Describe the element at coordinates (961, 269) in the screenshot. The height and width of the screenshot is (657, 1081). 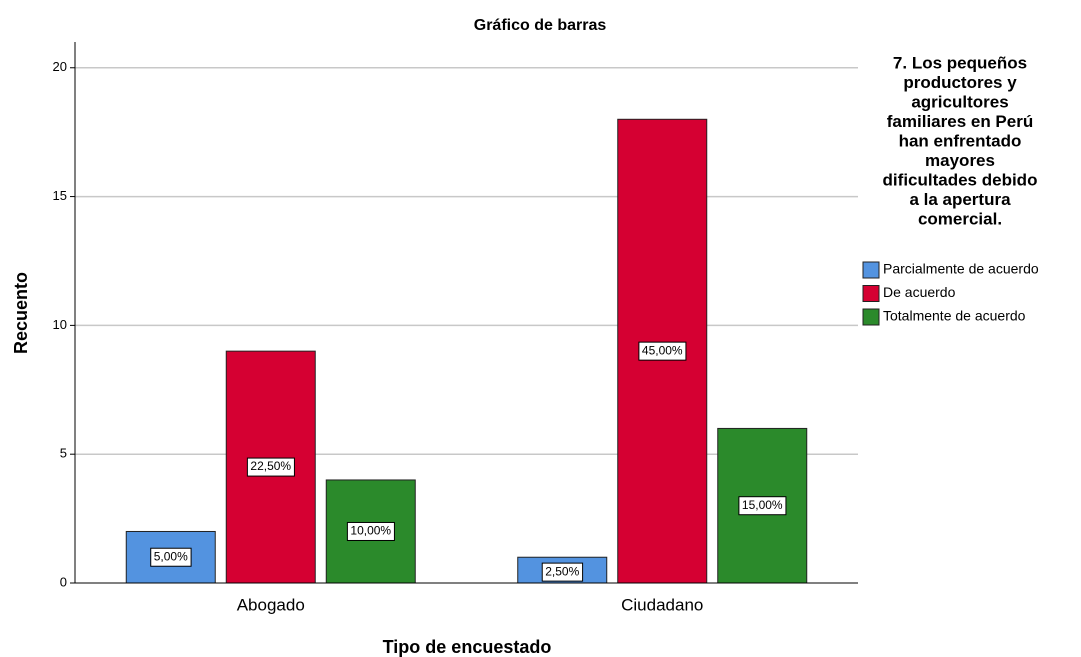
I see `legend-label: Parcialmente de acuerdo` at that location.